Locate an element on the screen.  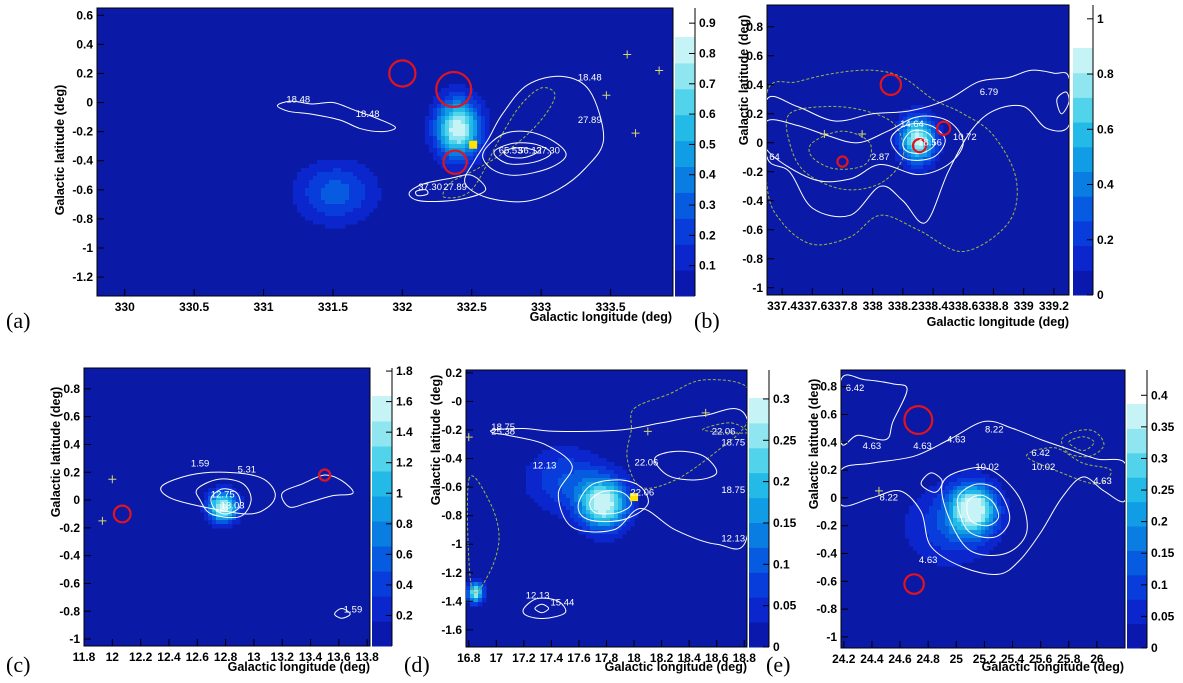
colorbar-tick-label: 0.5 is located at coordinates (707, 144).